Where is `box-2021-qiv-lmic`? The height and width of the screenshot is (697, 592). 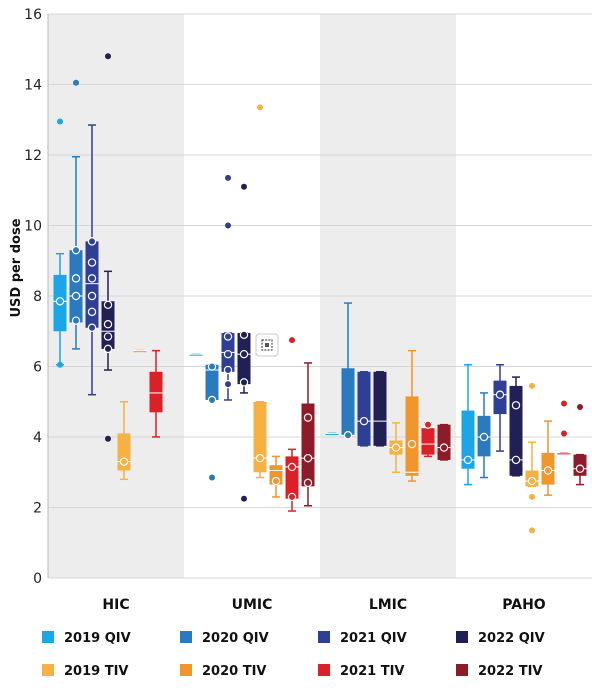 box-2021-qiv-lmic is located at coordinates (364, 409).